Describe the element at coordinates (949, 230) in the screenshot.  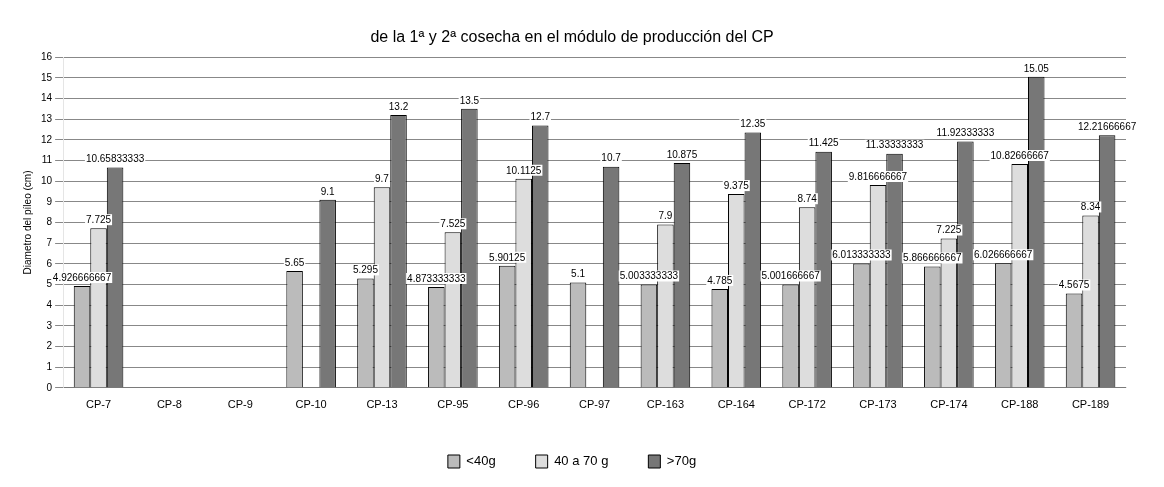
I see `data-label: 7.225` at that location.